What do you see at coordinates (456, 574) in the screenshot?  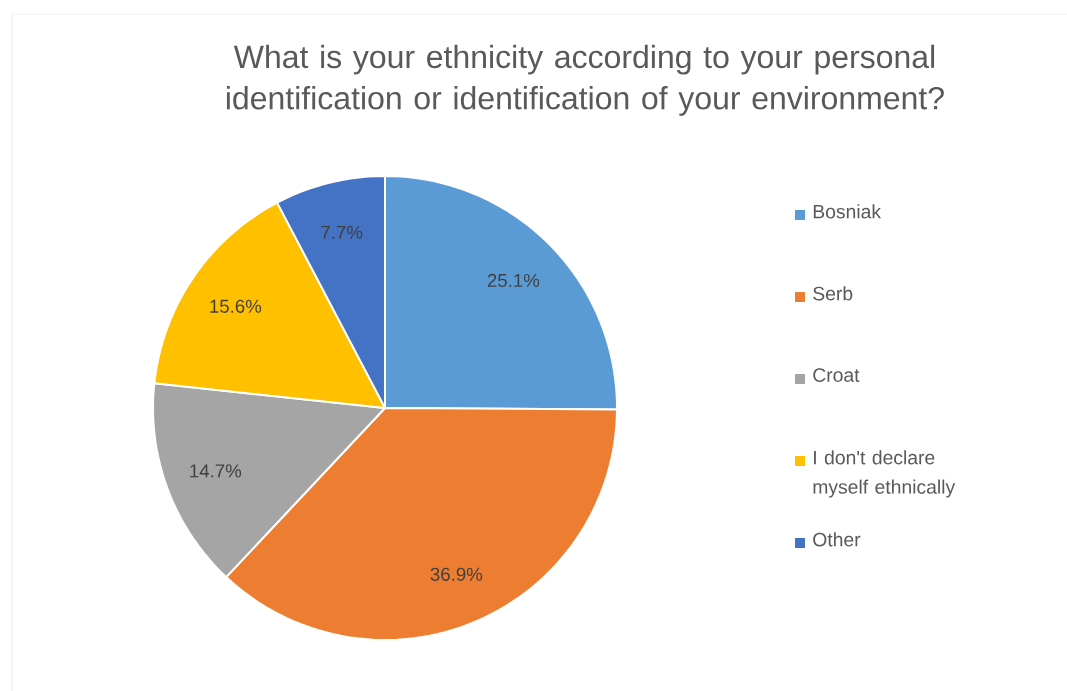 I see `data-label: 36.9%` at bounding box center [456, 574].